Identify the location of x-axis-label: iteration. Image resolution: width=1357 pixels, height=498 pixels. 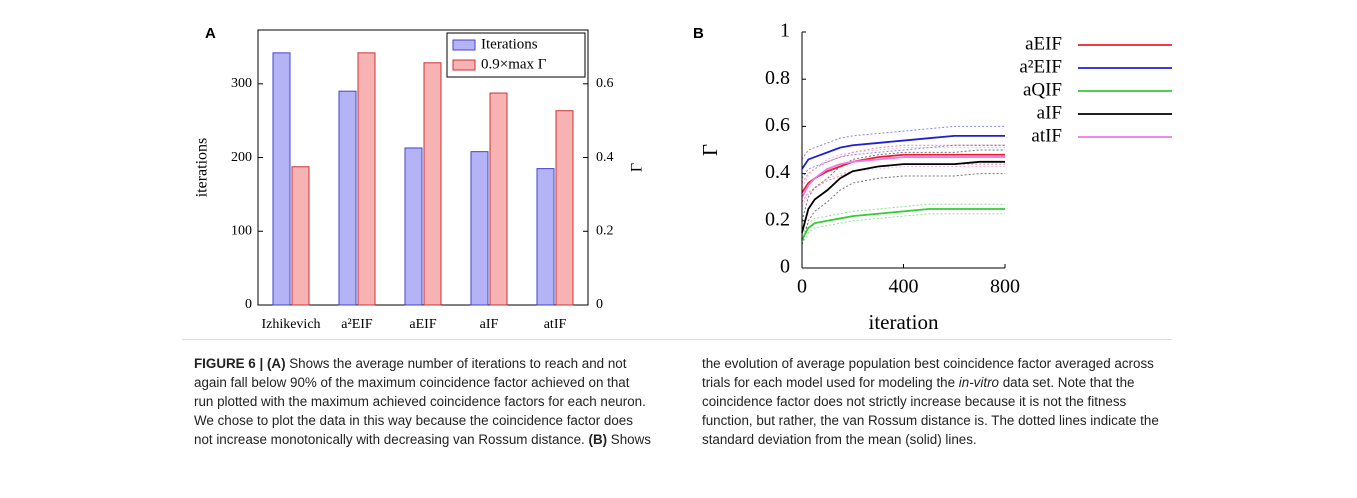
(904, 322).